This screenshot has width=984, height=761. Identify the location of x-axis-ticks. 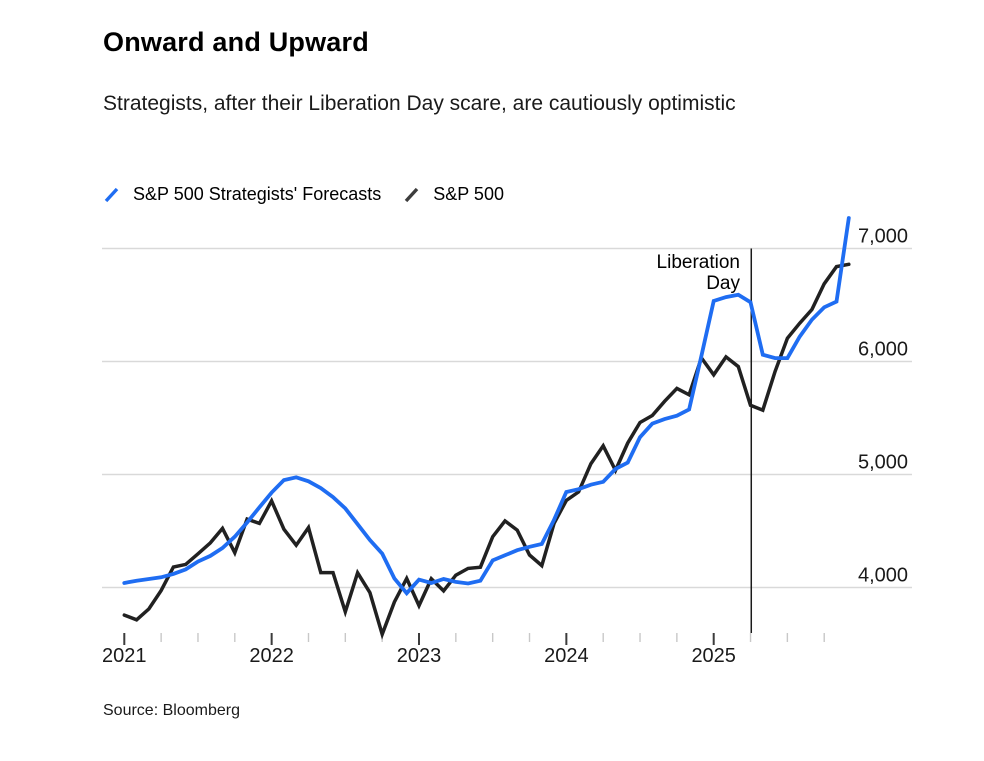
(474, 639).